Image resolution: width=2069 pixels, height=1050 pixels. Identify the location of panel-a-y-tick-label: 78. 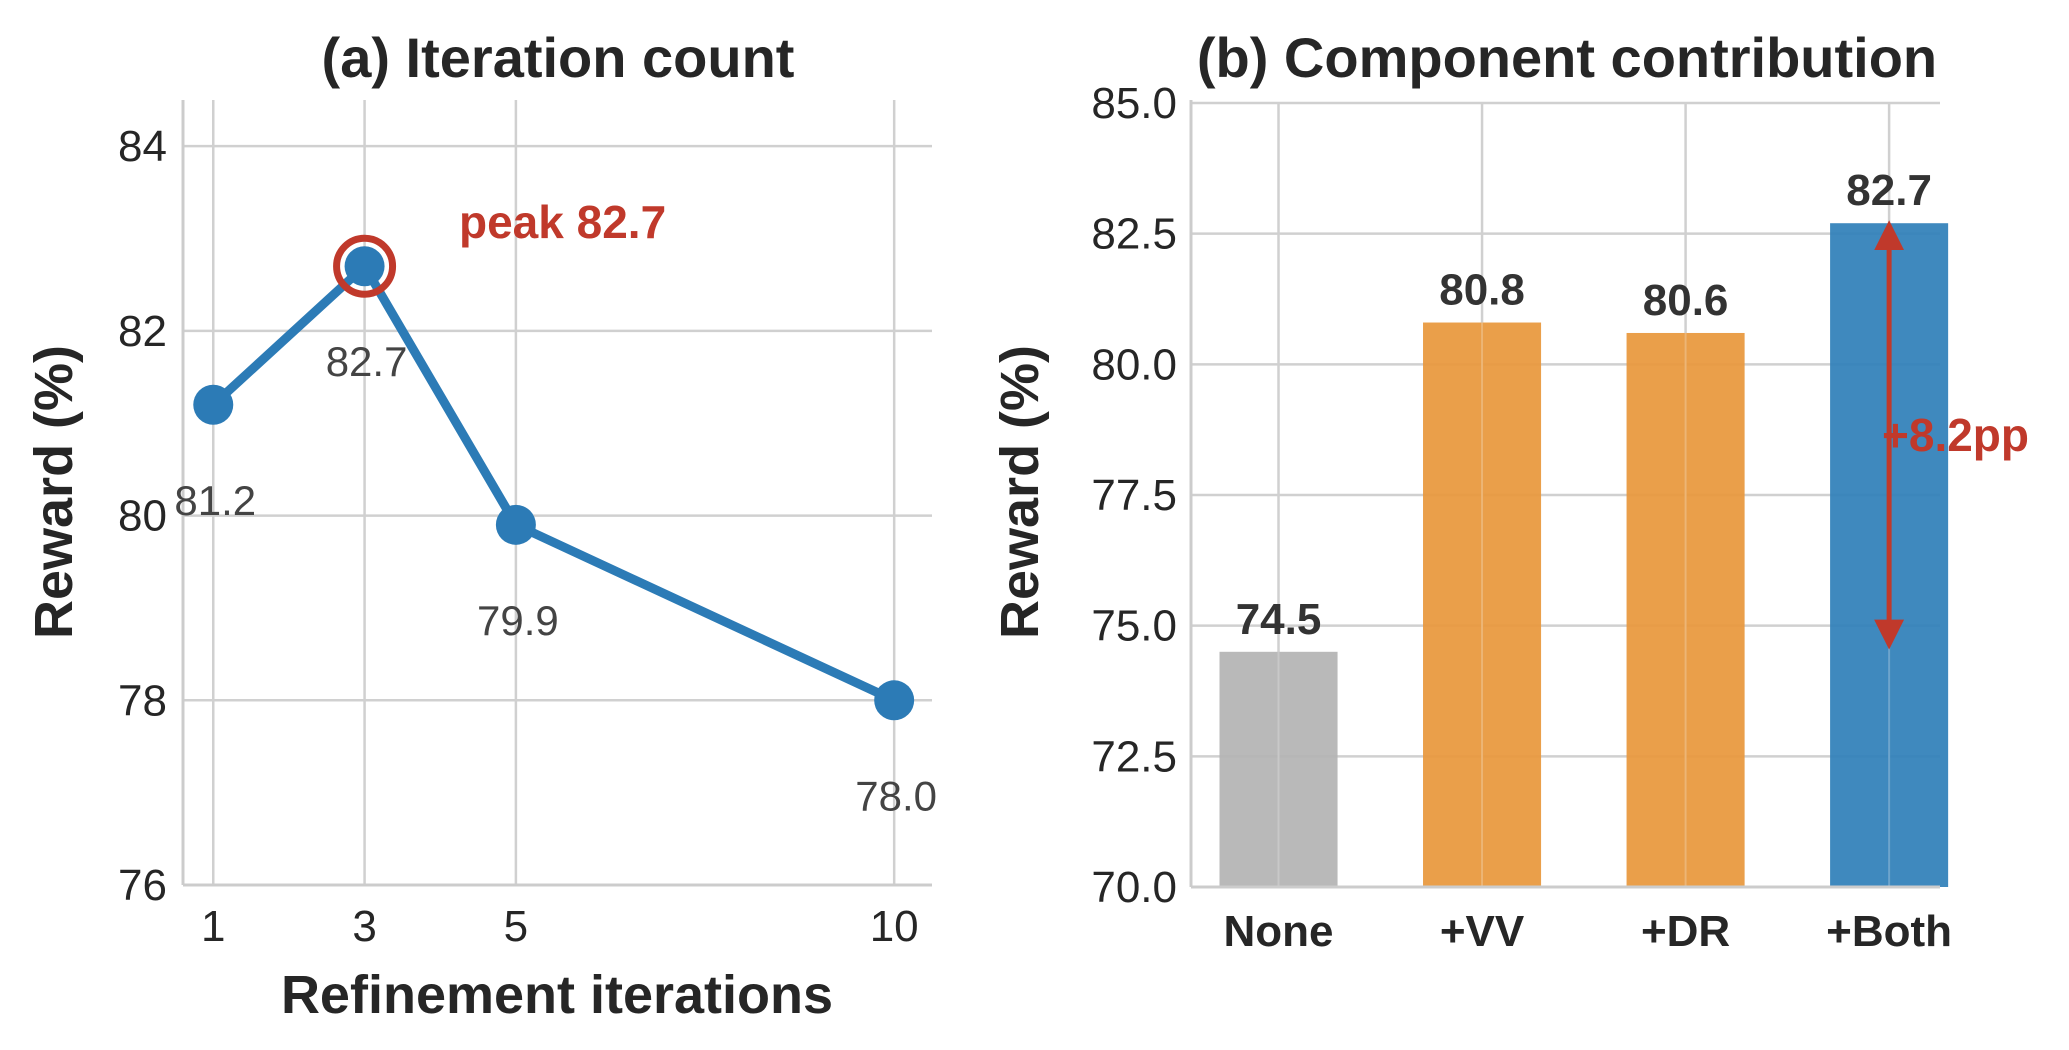
(142, 700).